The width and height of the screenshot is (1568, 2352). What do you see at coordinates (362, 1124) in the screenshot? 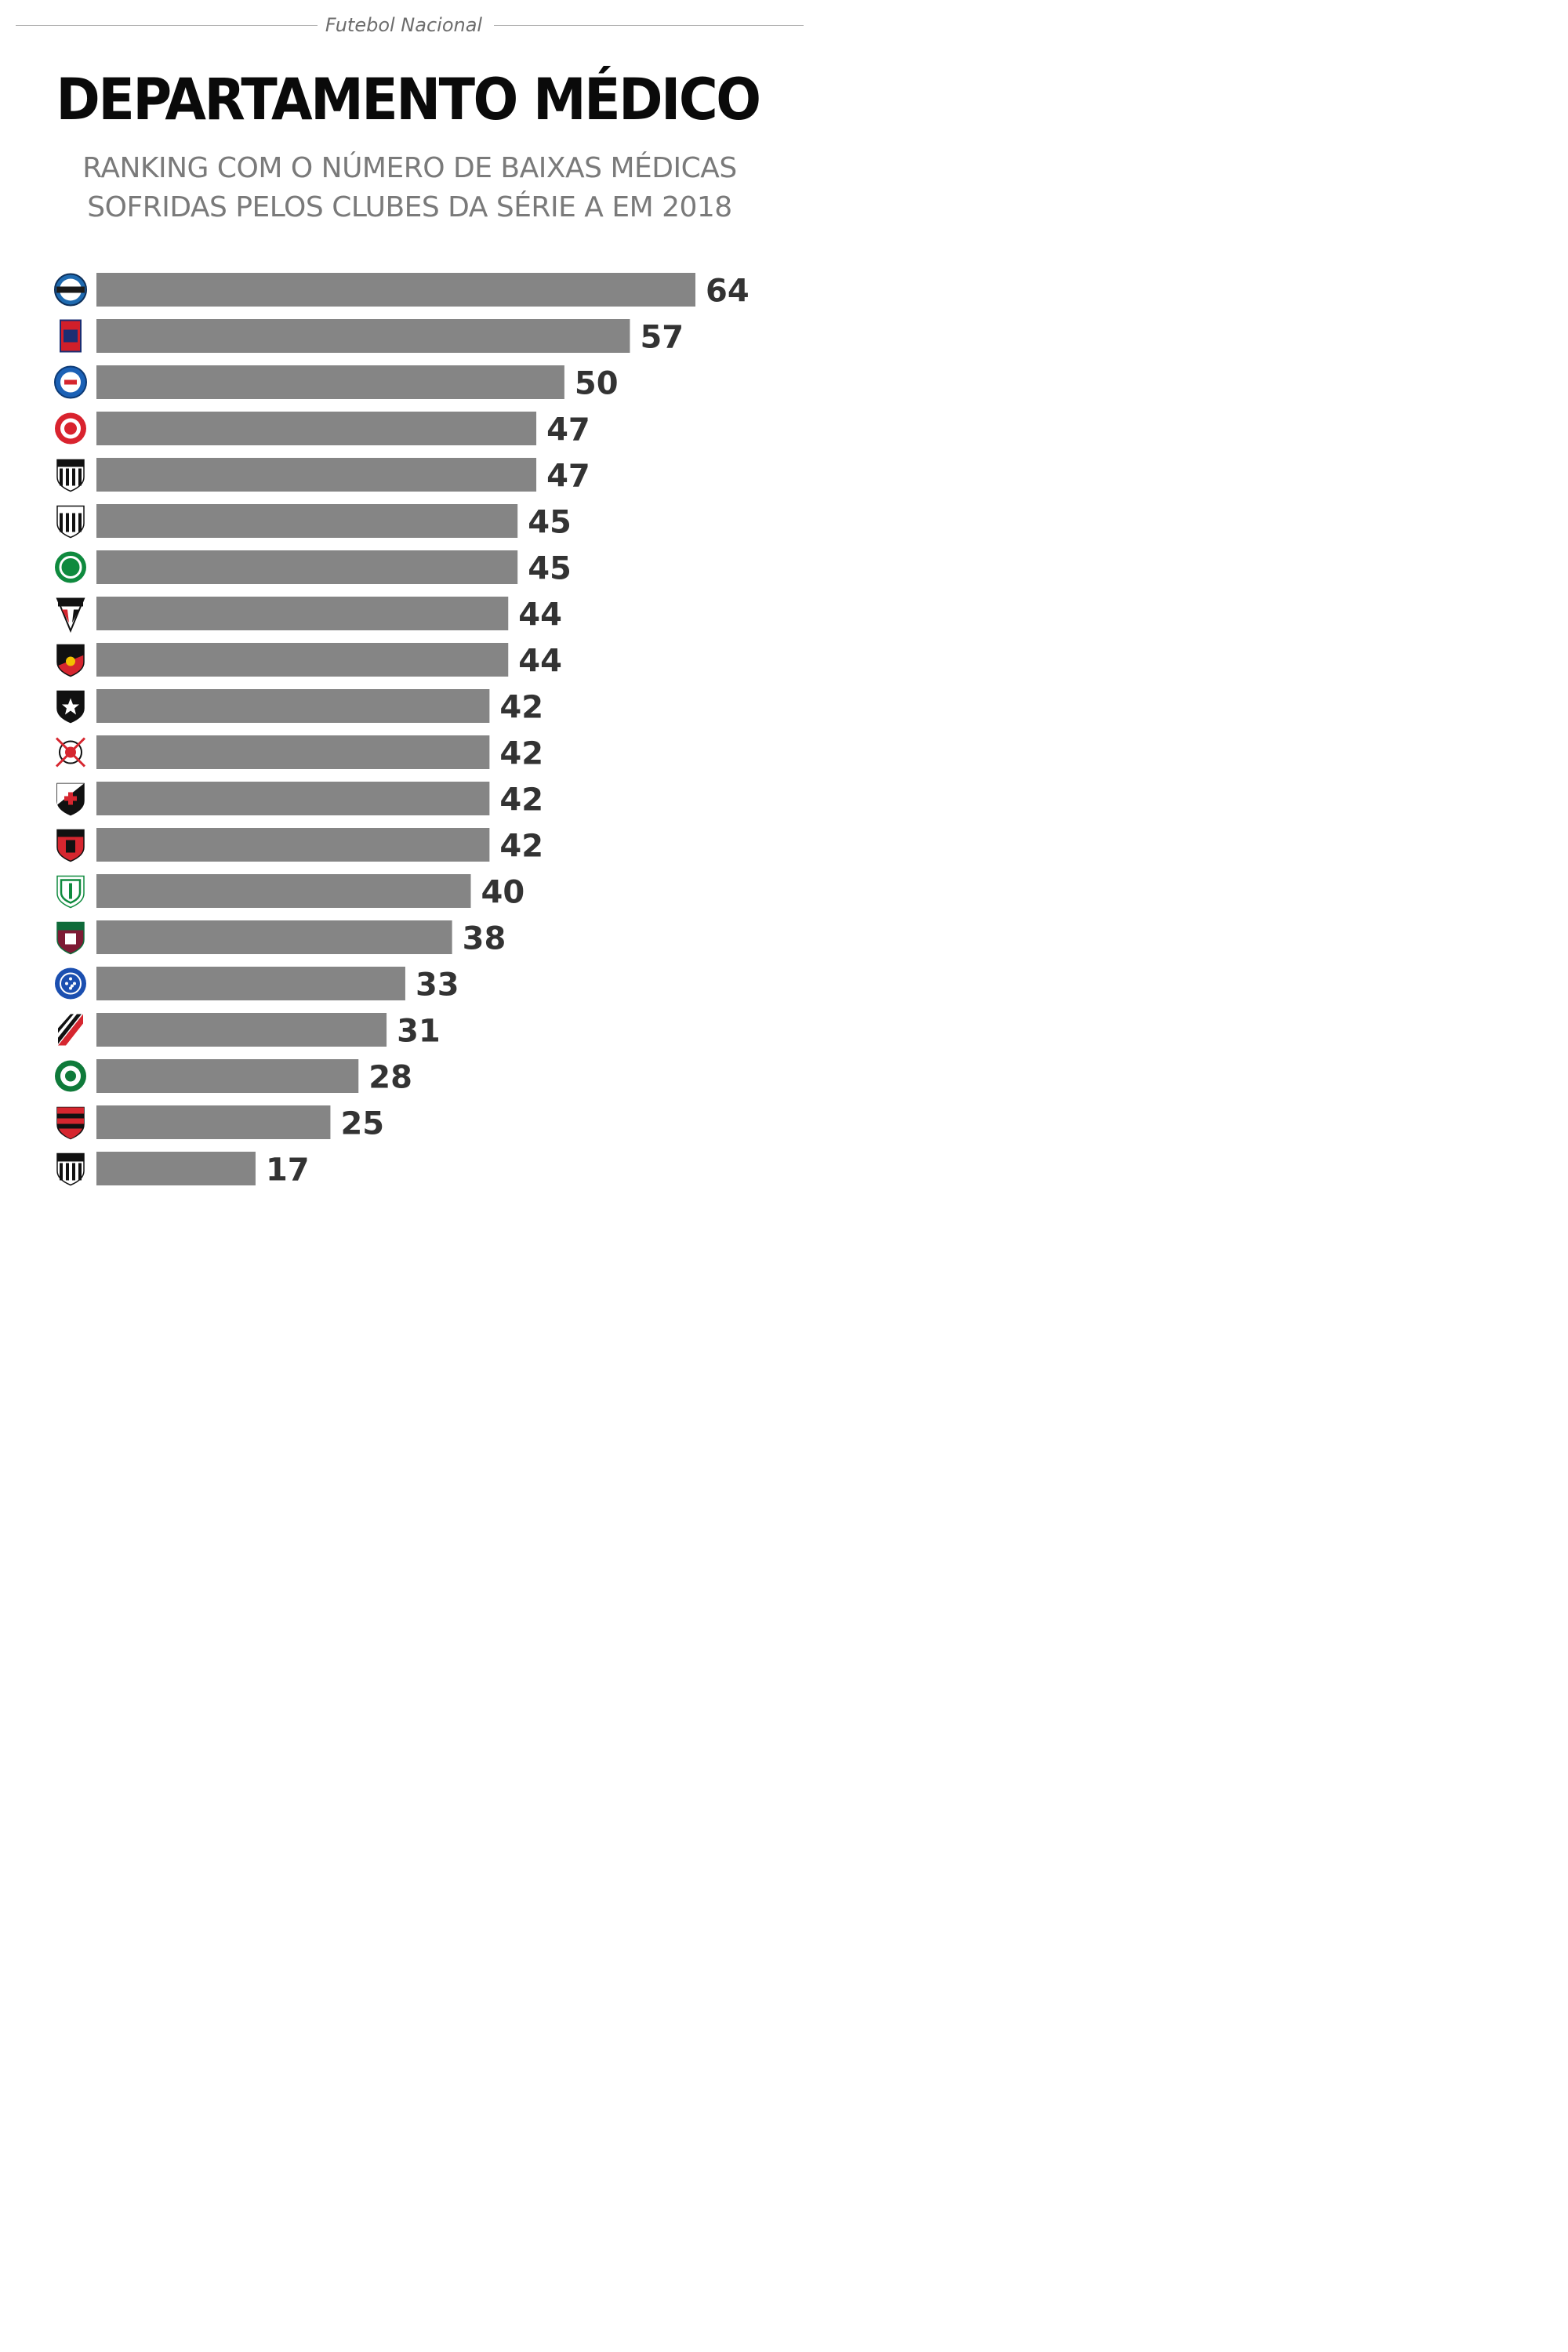
I see `bar-value-label: 25` at bounding box center [362, 1124].